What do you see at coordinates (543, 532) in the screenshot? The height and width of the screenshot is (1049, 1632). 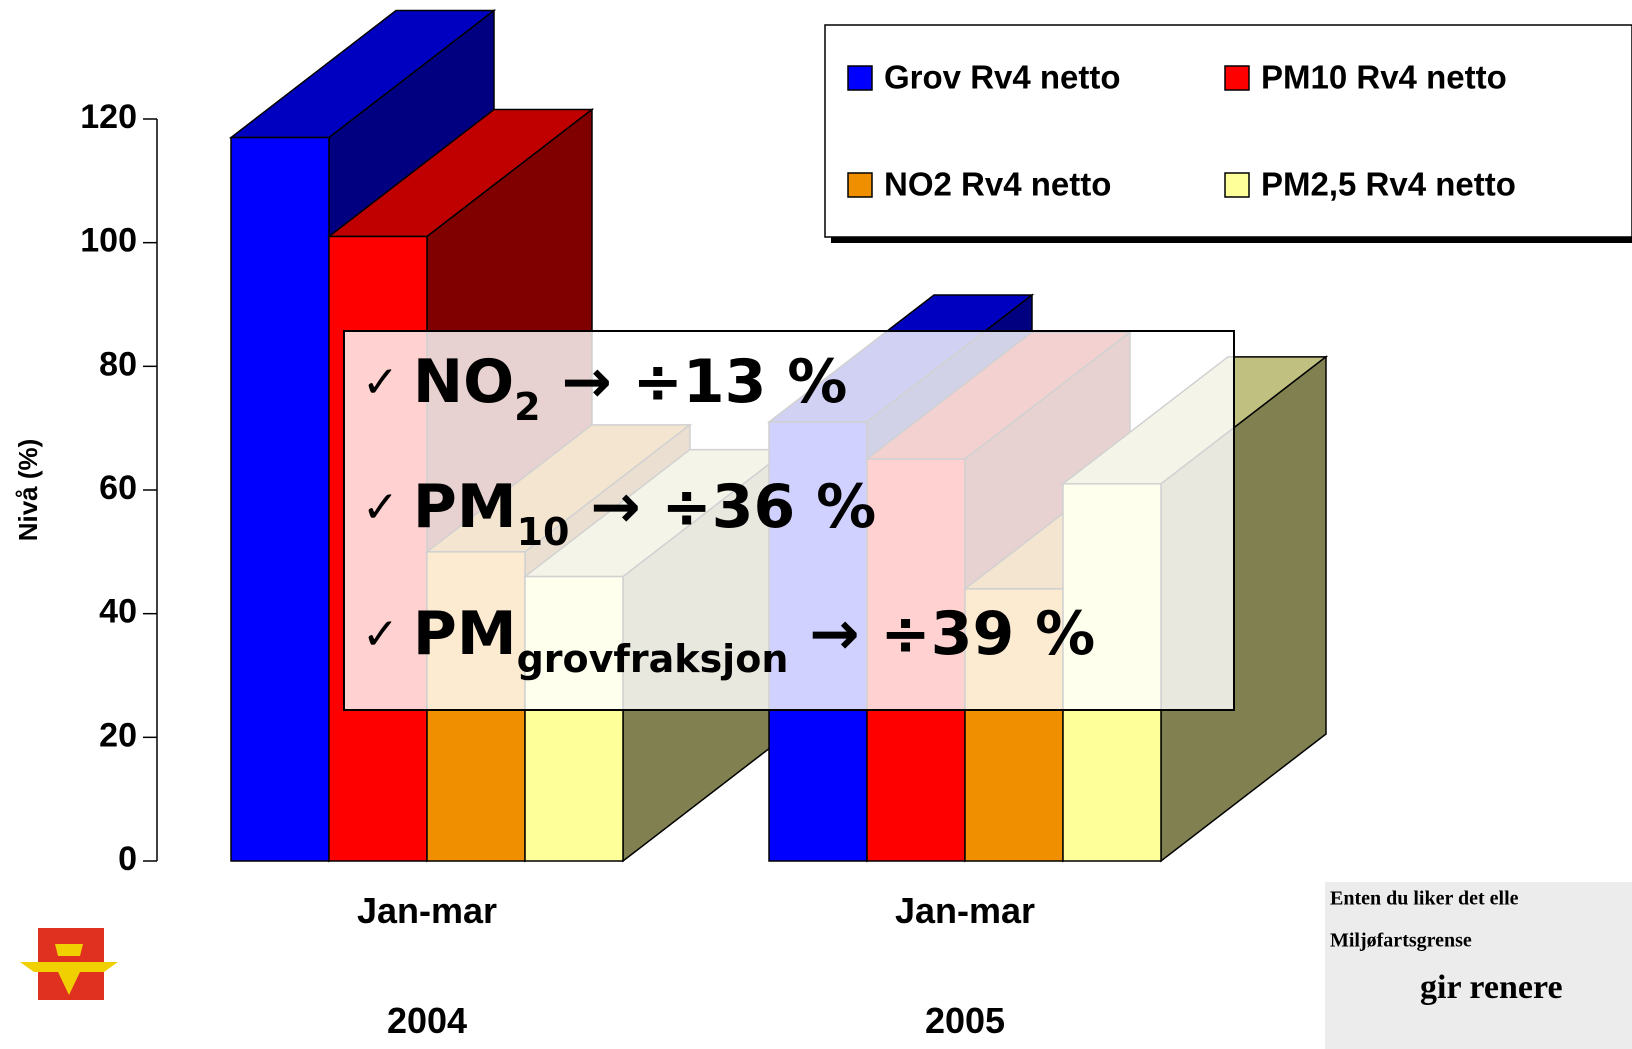 I see `annotation-sub: 10` at bounding box center [543, 532].